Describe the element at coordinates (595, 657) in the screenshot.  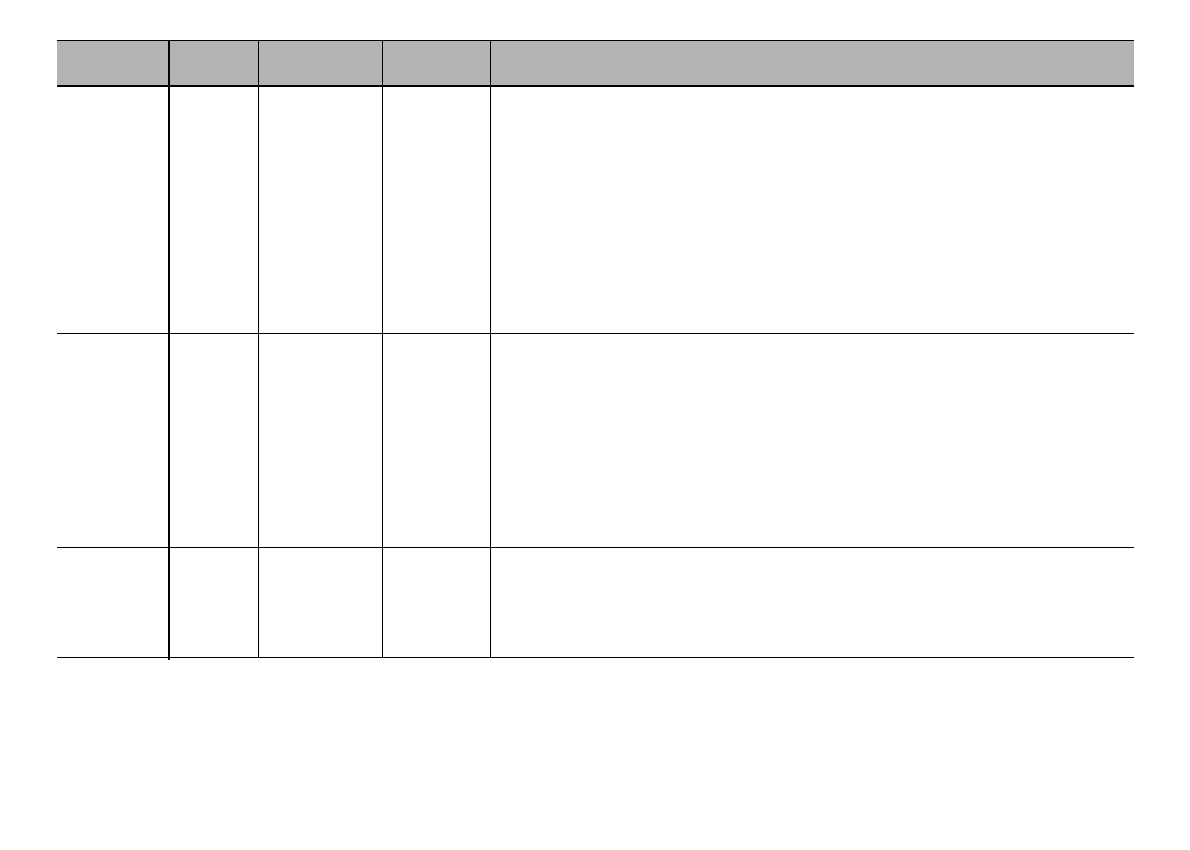
I see `table-bottom-rule` at that location.